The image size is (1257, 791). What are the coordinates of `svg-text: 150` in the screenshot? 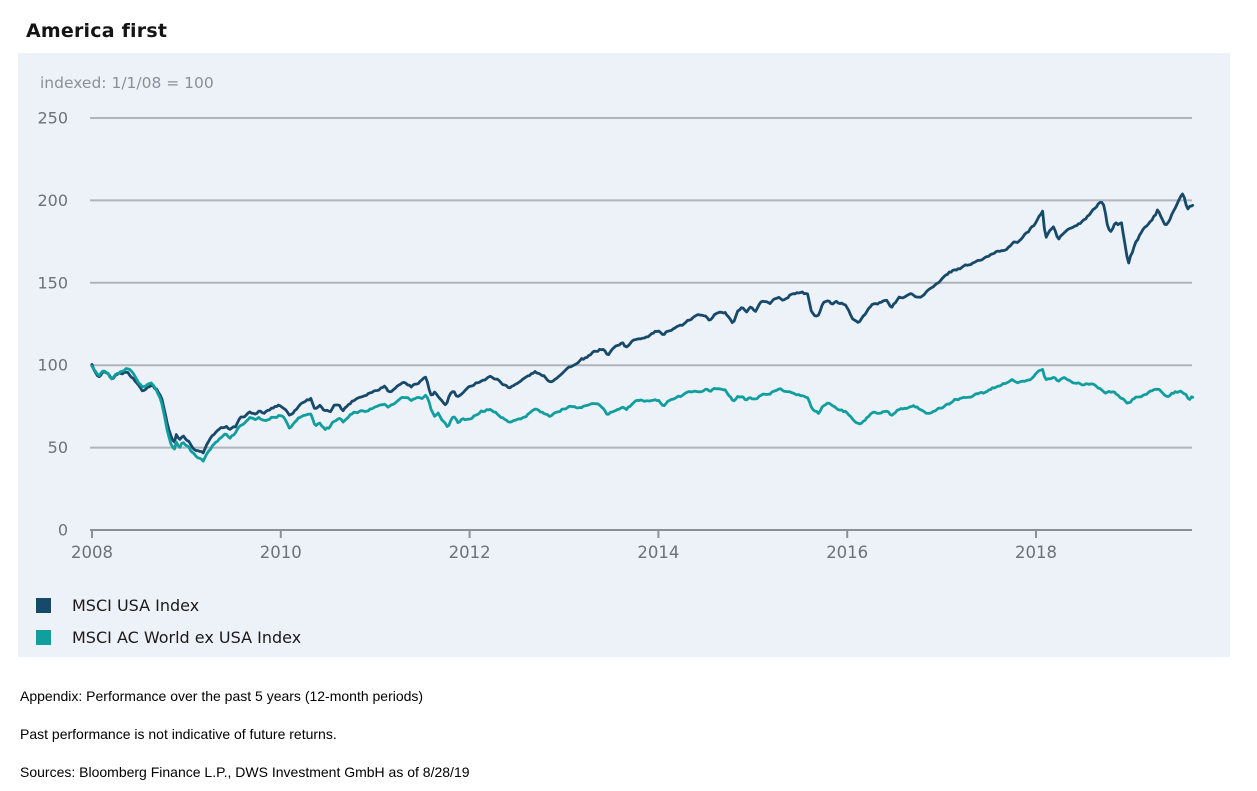 It's located at (52, 282).